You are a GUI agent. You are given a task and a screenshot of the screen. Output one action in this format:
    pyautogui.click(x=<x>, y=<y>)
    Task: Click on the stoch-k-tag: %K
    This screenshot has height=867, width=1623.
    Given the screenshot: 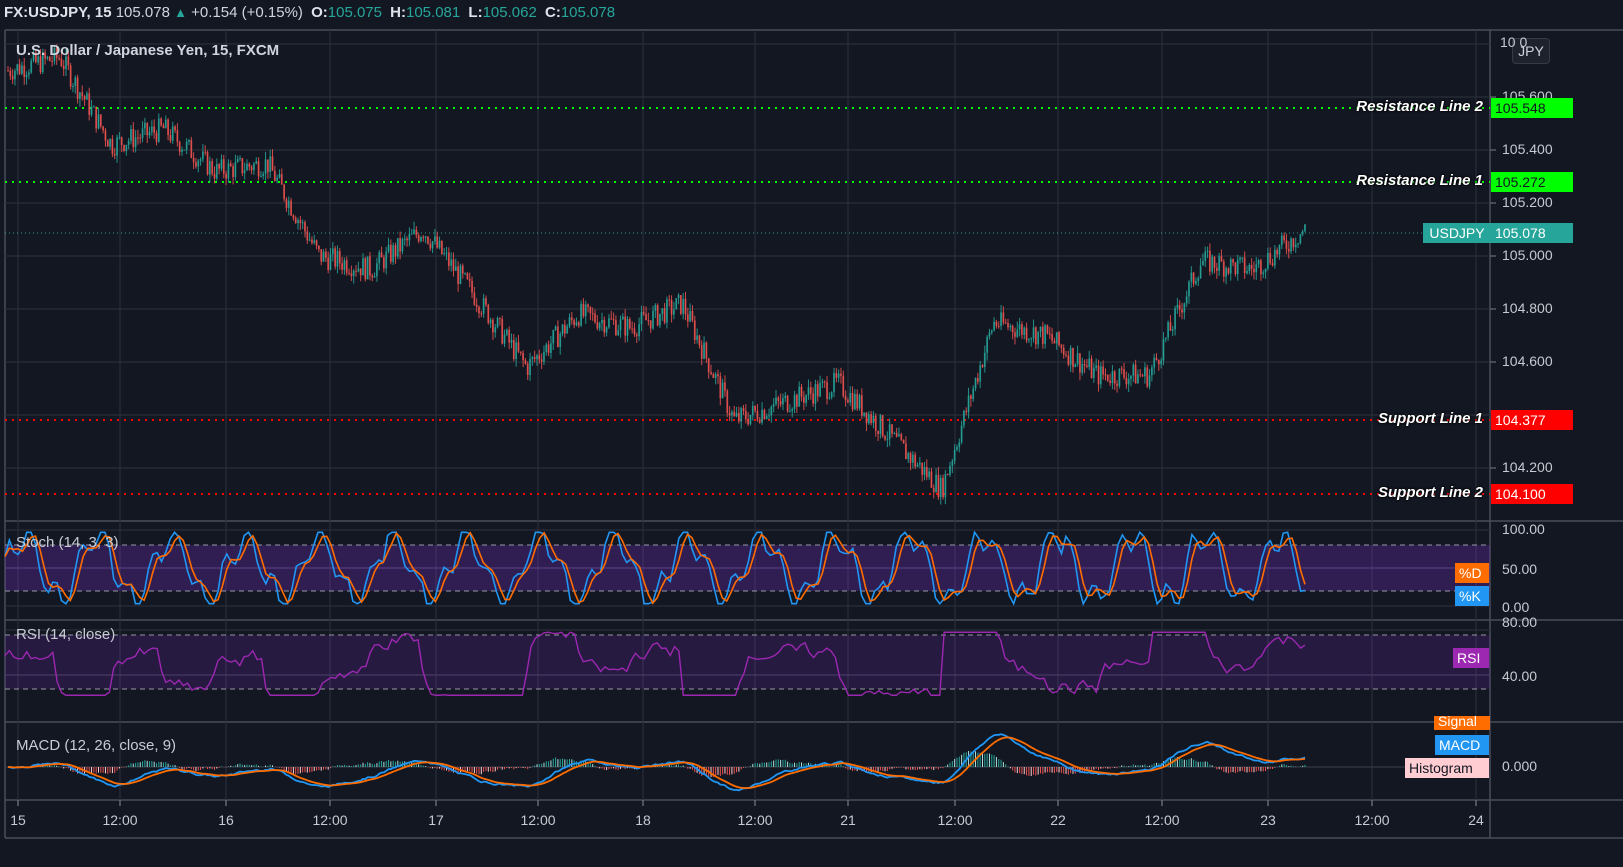 What is the action you would take?
    pyautogui.click(x=1472, y=596)
    